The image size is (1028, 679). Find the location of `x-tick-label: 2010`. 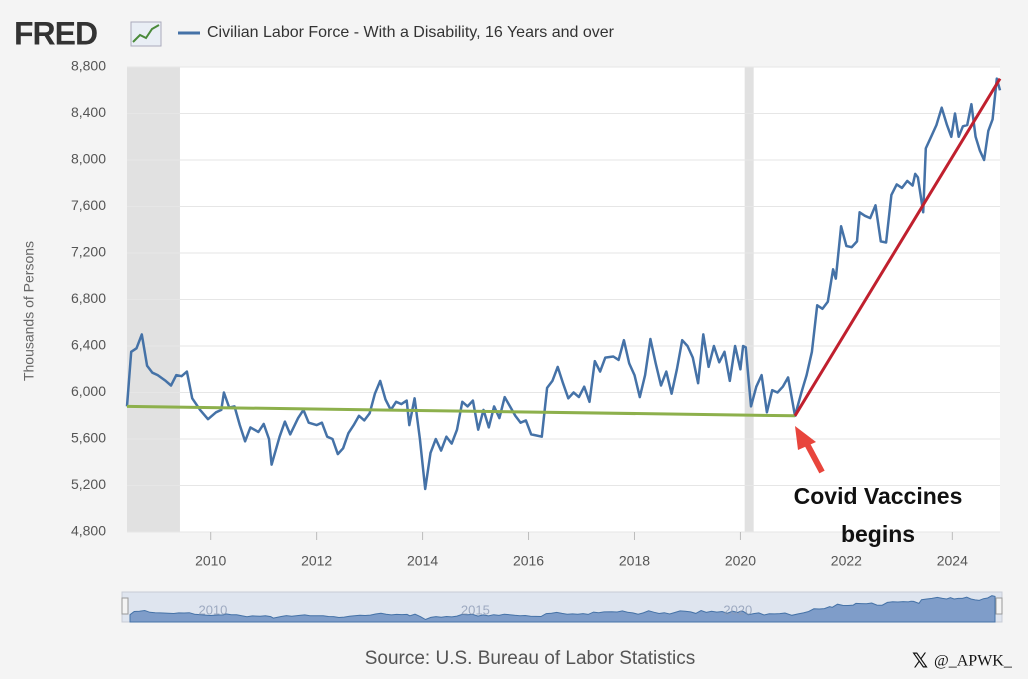

x-tick-label: 2010 is located at coordinates (210, 561).